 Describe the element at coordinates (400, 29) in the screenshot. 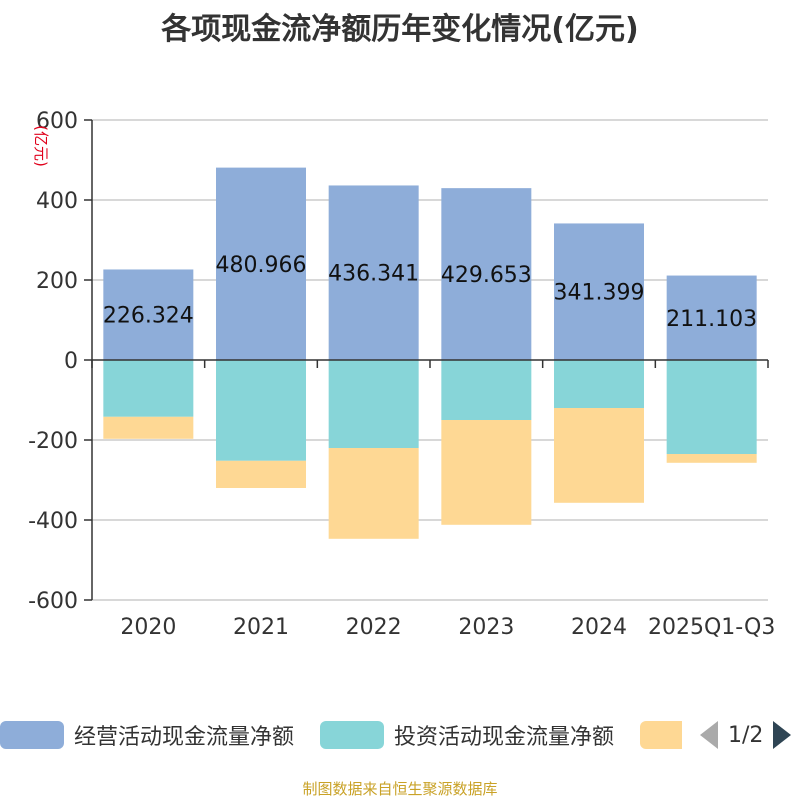

I see `chart-title: 各项现金流净额历年变化情况(亿元)` at that location.